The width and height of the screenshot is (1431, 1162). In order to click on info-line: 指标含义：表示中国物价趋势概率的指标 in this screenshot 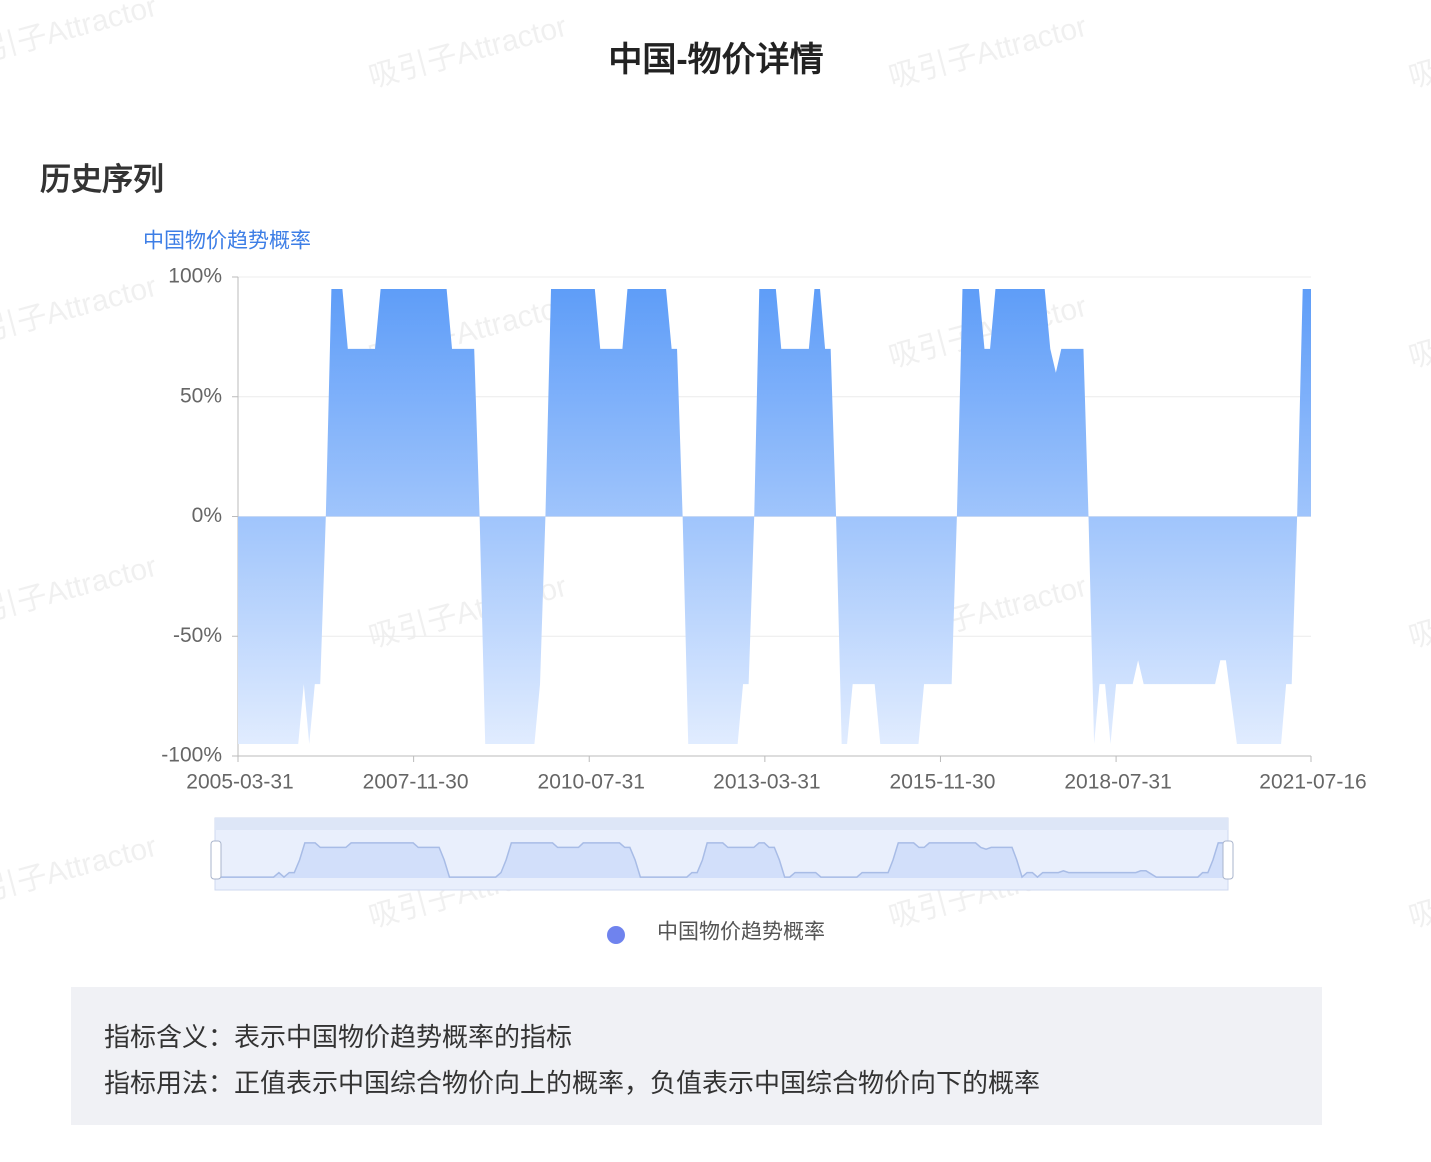, I will do `click(338, 1037)`.